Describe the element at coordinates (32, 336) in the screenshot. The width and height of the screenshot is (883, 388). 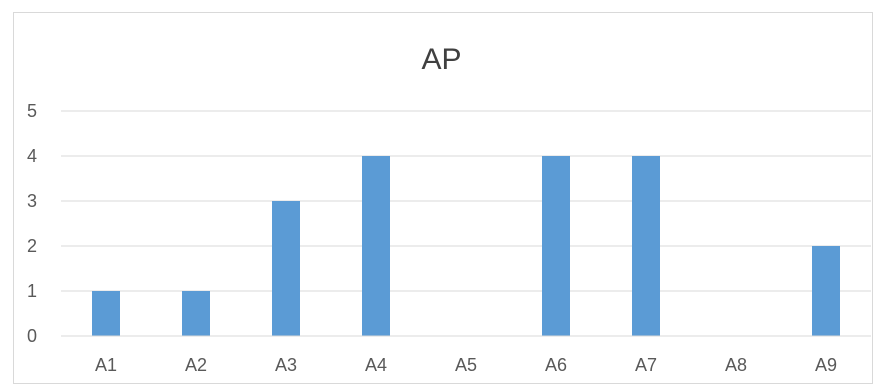
I see `y-tick-label-0: 0` at that location.